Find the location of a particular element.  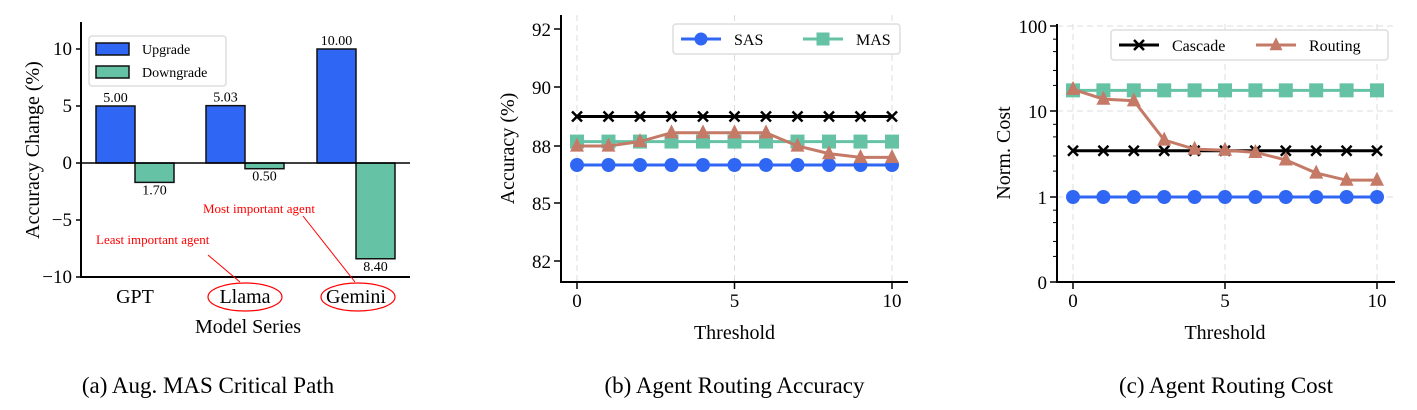

bar-value-label: 8.40 is located at coordinates (375, 267).